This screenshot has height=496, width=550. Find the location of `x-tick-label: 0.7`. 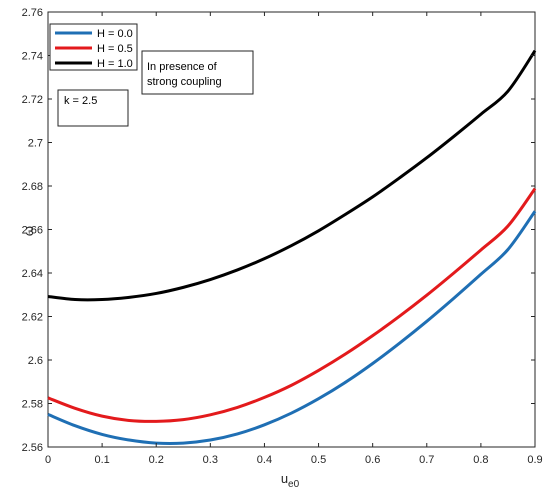

x-tick-label: 0.7 is located at coordinates (426, 460).